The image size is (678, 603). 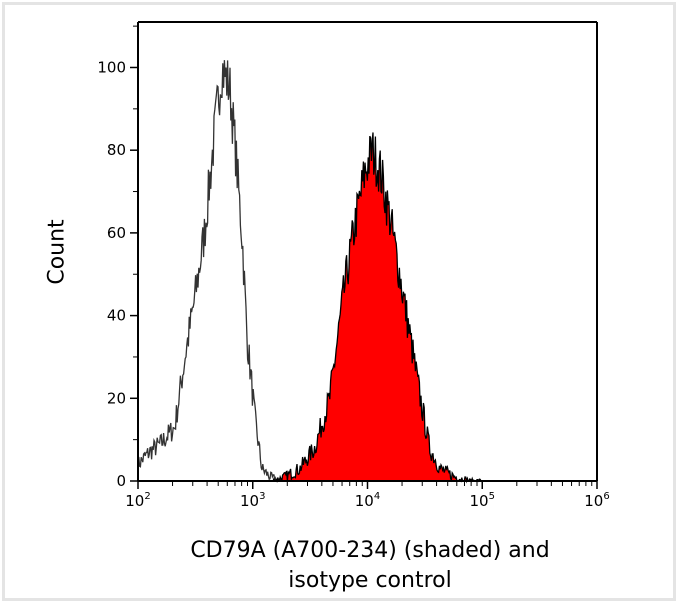 What do you see at coordinates (116, 233) in the screenshot?
I see `y-tick-label: 60` at bounding box center [116, 233].